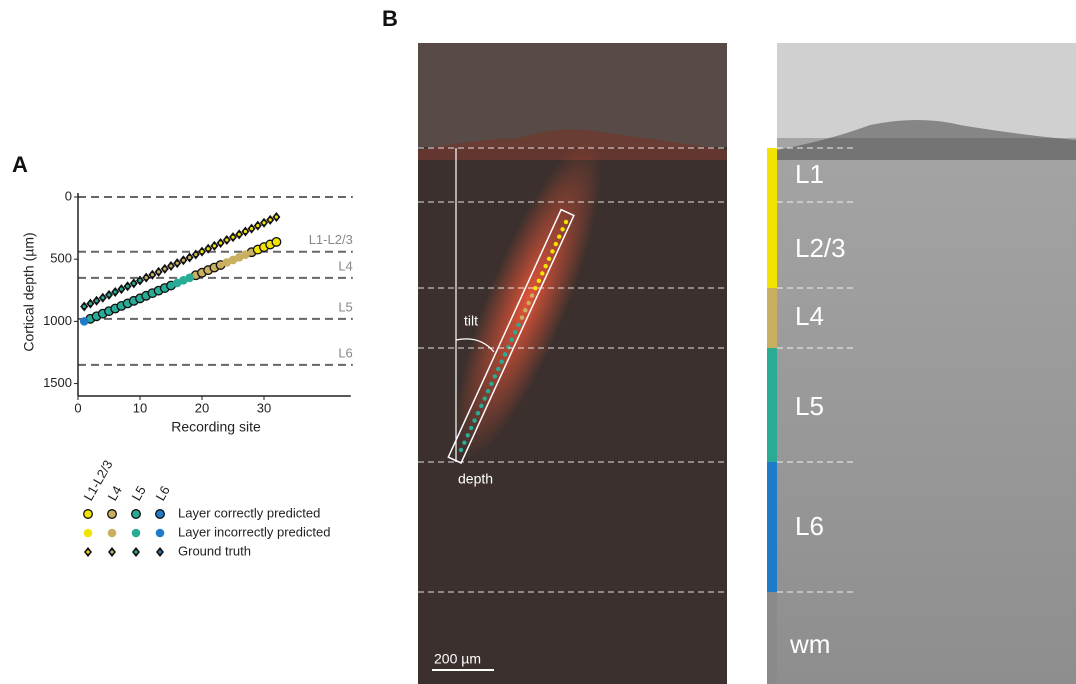 The image size is (1076, 684). Describe the element at coordinates (61, 258) in the screenshot. I see `y-tick-label: 500` at that location.